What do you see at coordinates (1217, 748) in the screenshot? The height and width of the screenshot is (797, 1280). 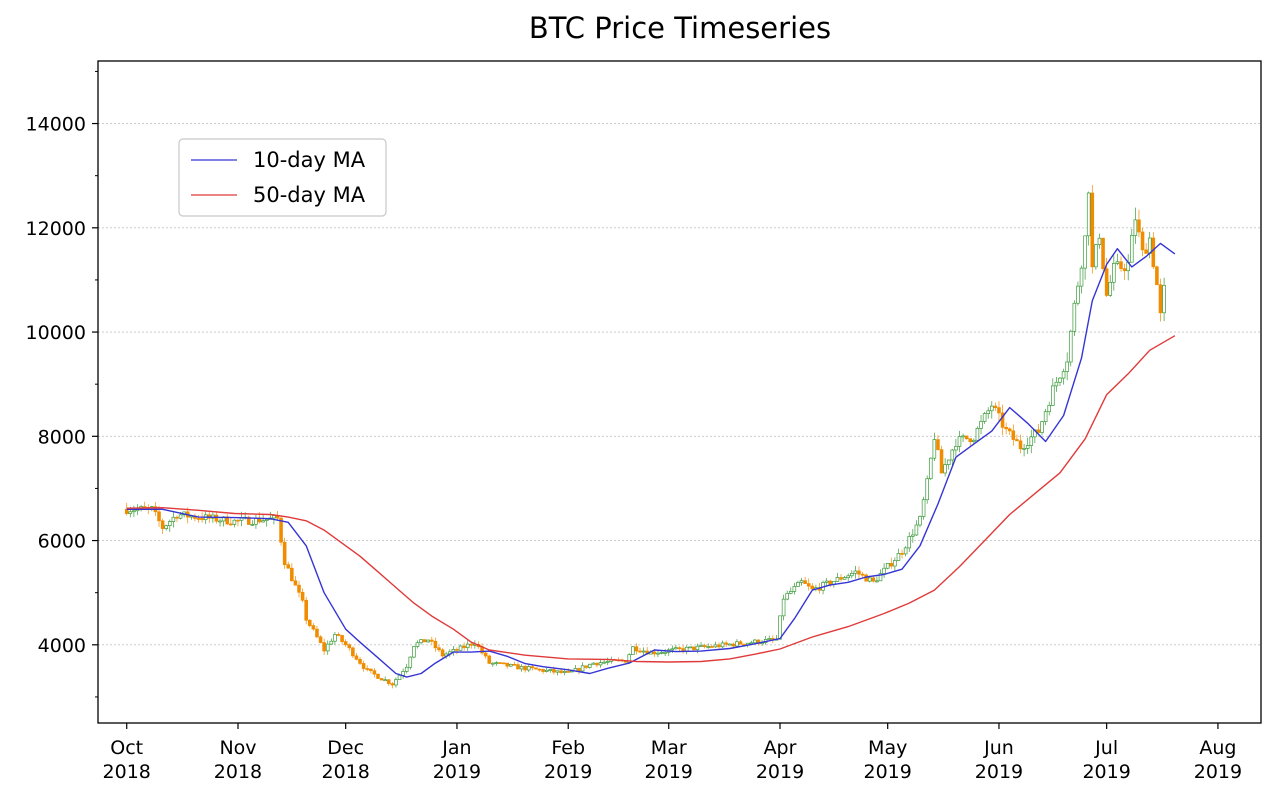 I see `x-tick-label-month-10: Aug` at bounding box center [1217, 748].